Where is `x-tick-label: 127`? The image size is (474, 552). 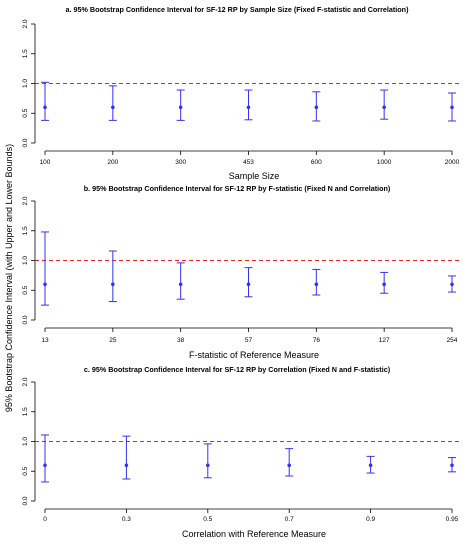
x-tick-label: 127 is located at coordinates (384, 340).